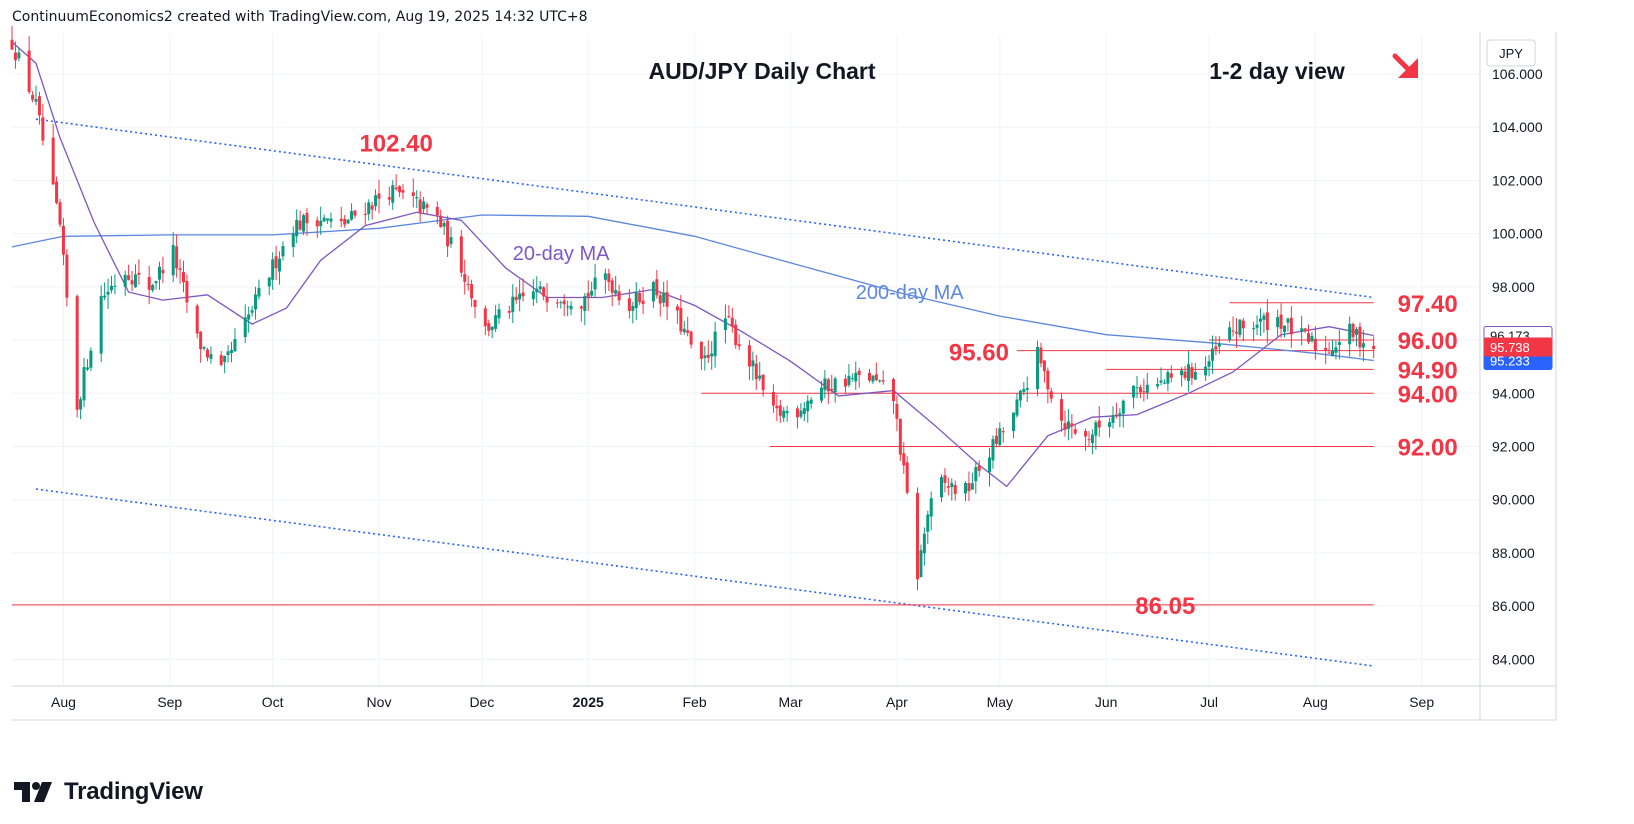 The image size is (1634, 824). I want to click on last-price-badge: 95.738, so click(1510, 347).